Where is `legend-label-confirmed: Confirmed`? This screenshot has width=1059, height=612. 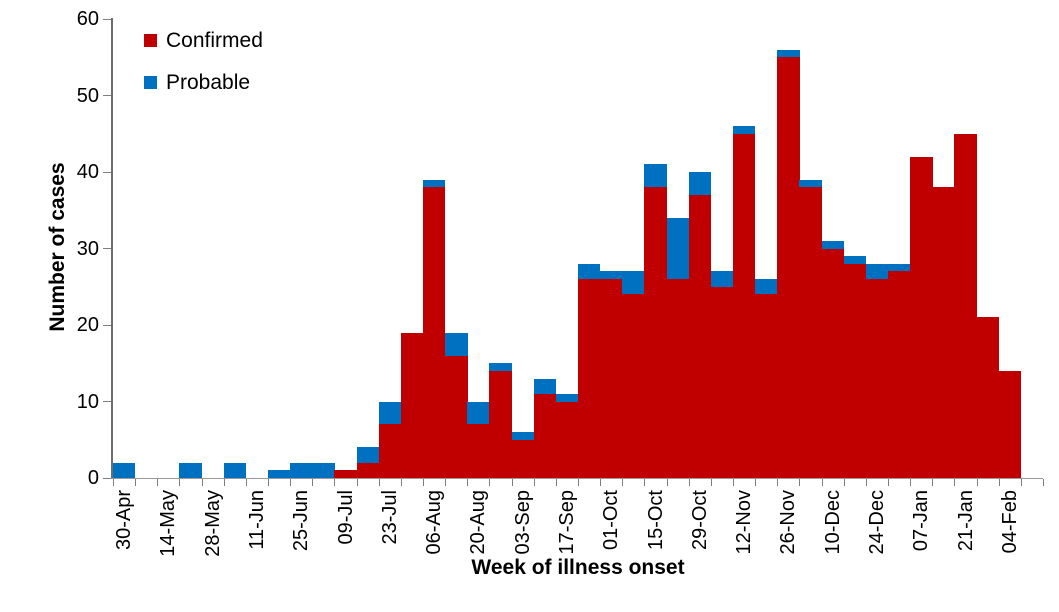 legend-label-confirmed: Confirmed is located at coordinates (214, 40).